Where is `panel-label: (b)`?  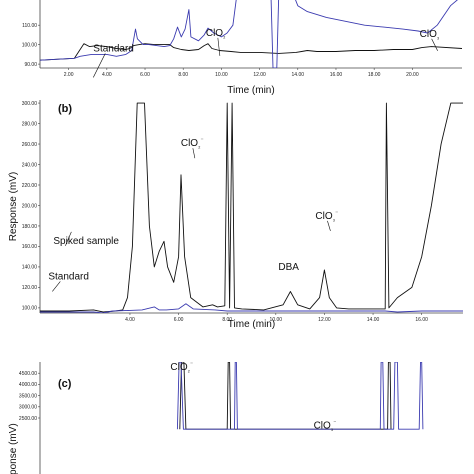 panel-label: (b) is located at coordinates (65, 109).